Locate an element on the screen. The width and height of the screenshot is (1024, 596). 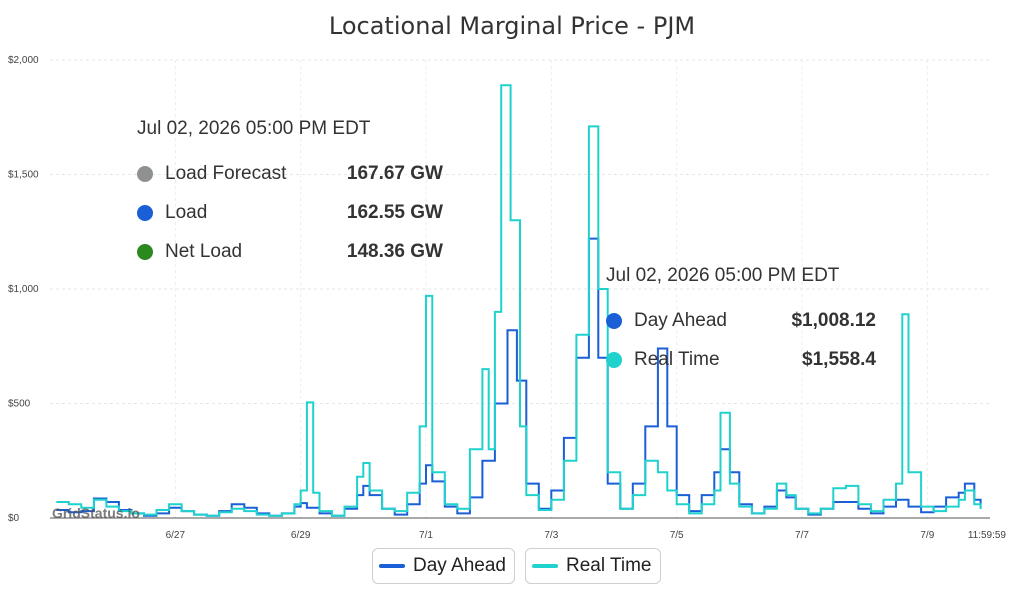
legend-item-day-ahead: Day Ahead is located at coordinates (443, 566).